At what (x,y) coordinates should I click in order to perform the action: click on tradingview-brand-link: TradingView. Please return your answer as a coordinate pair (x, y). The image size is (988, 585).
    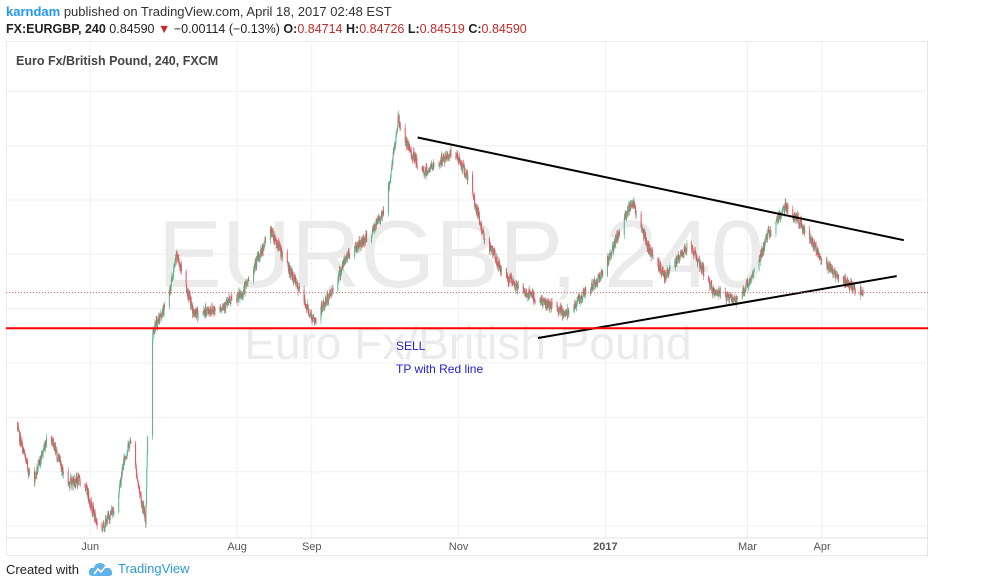
    Looking at the image, I should click on (154, 568).